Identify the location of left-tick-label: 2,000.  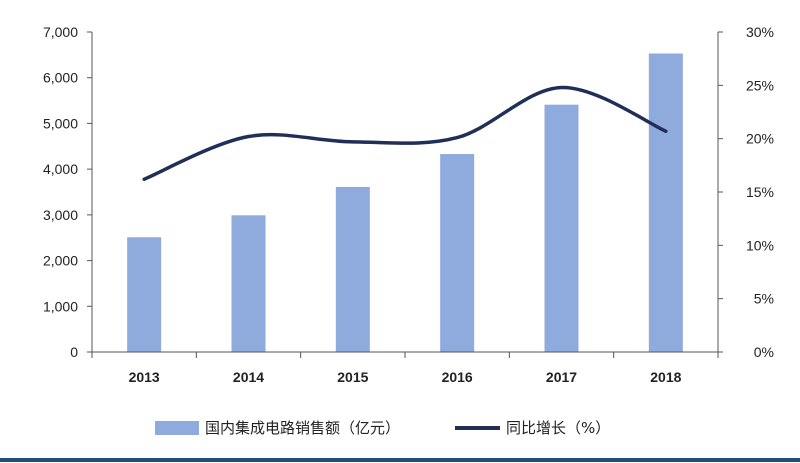
(60, 261).